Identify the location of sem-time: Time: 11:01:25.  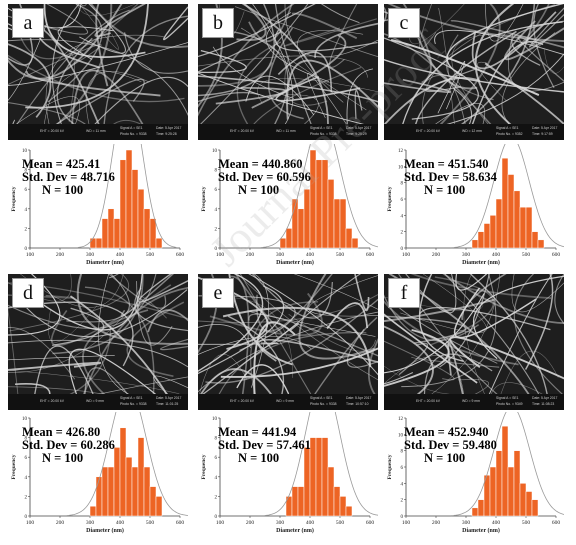
(167, 404).